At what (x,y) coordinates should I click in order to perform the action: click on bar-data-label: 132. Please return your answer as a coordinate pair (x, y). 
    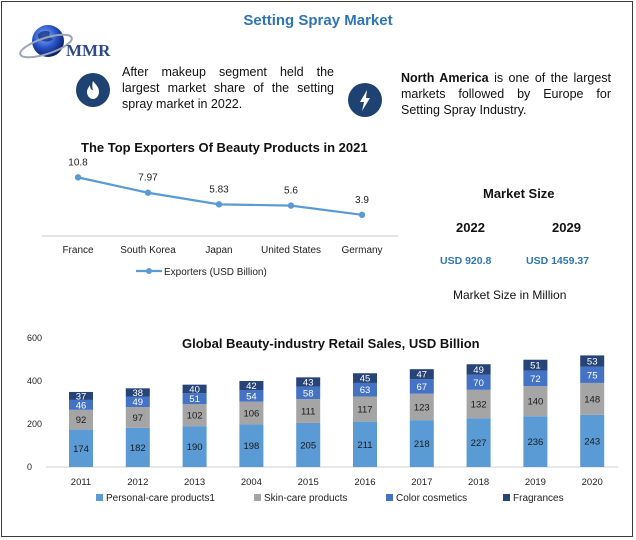
    Looking at the image, I should click on (479, 405).